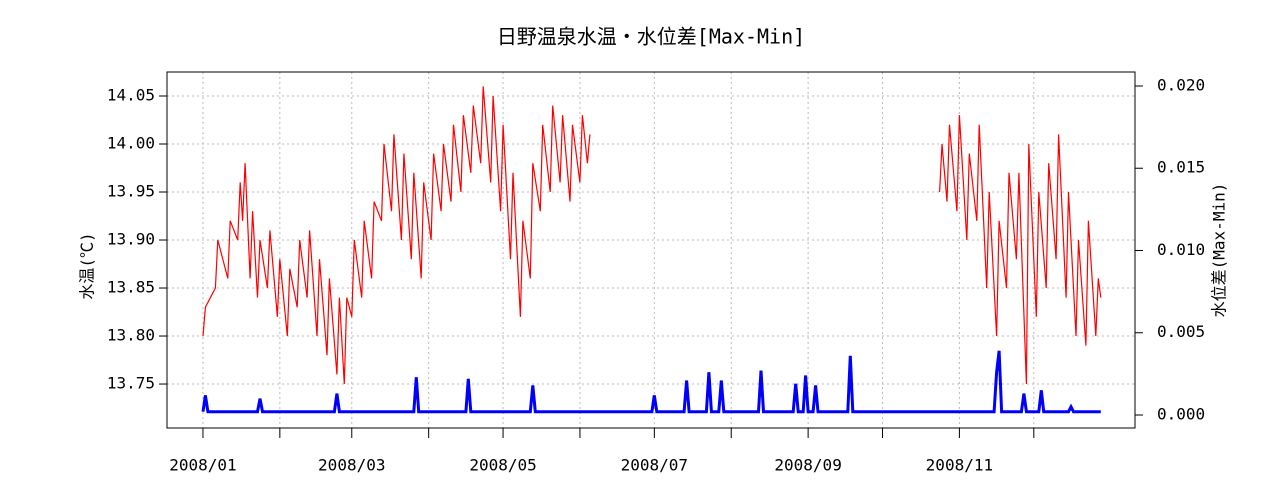 This screenshot has height=500, width=1280. Describe the element at coordinates (131, 143) in the screenshot. I see `y-tick-label: 14.00` at that location.